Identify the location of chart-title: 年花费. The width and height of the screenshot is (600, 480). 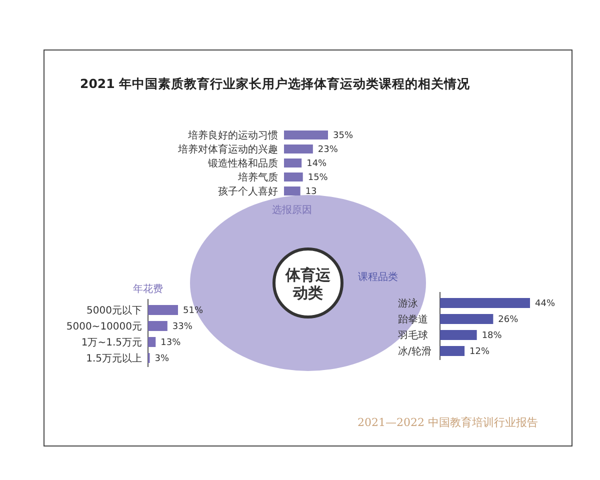
(148, 289).